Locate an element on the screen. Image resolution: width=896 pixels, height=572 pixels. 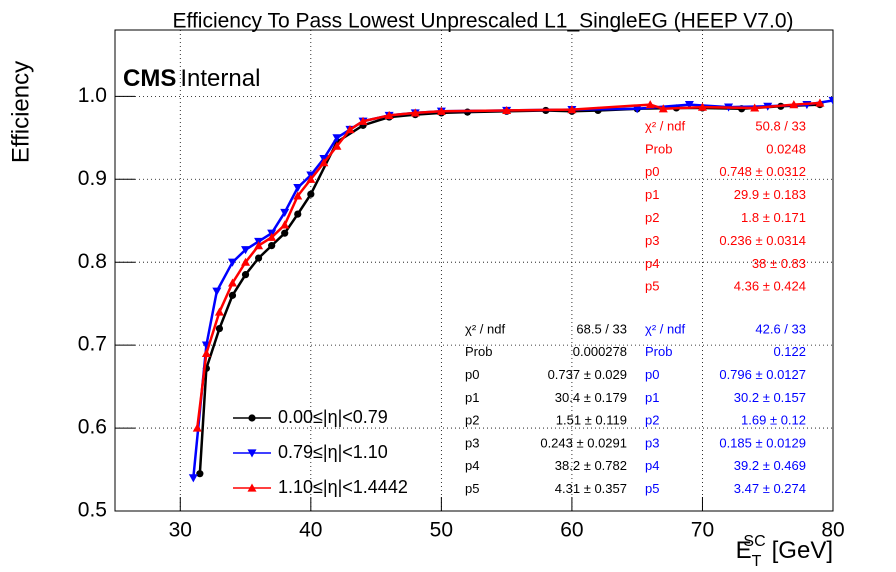
stat-value: 0.236 ± 0.0314 is located at coordinates (762, 240).